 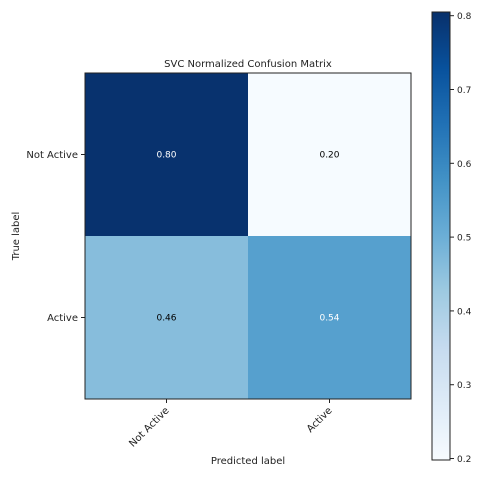 What do you see at coordinates (464, 91) in the screenshot?
I see `colorbar-tick-label: 0.7` at bounding box center [464, 91].